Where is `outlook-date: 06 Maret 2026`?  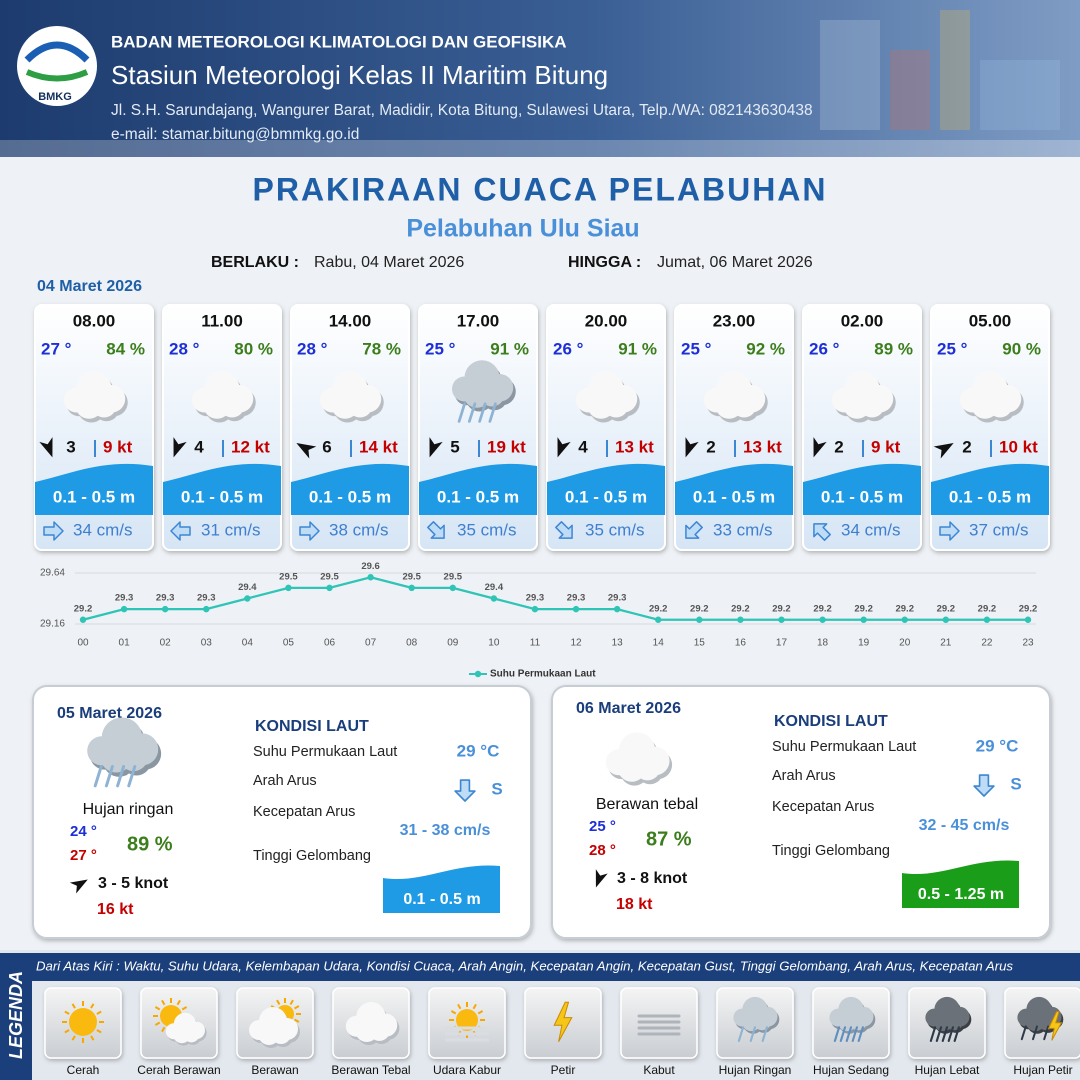
outlook-date: 06 Maret 2026 is located at coordinates (628, 708).